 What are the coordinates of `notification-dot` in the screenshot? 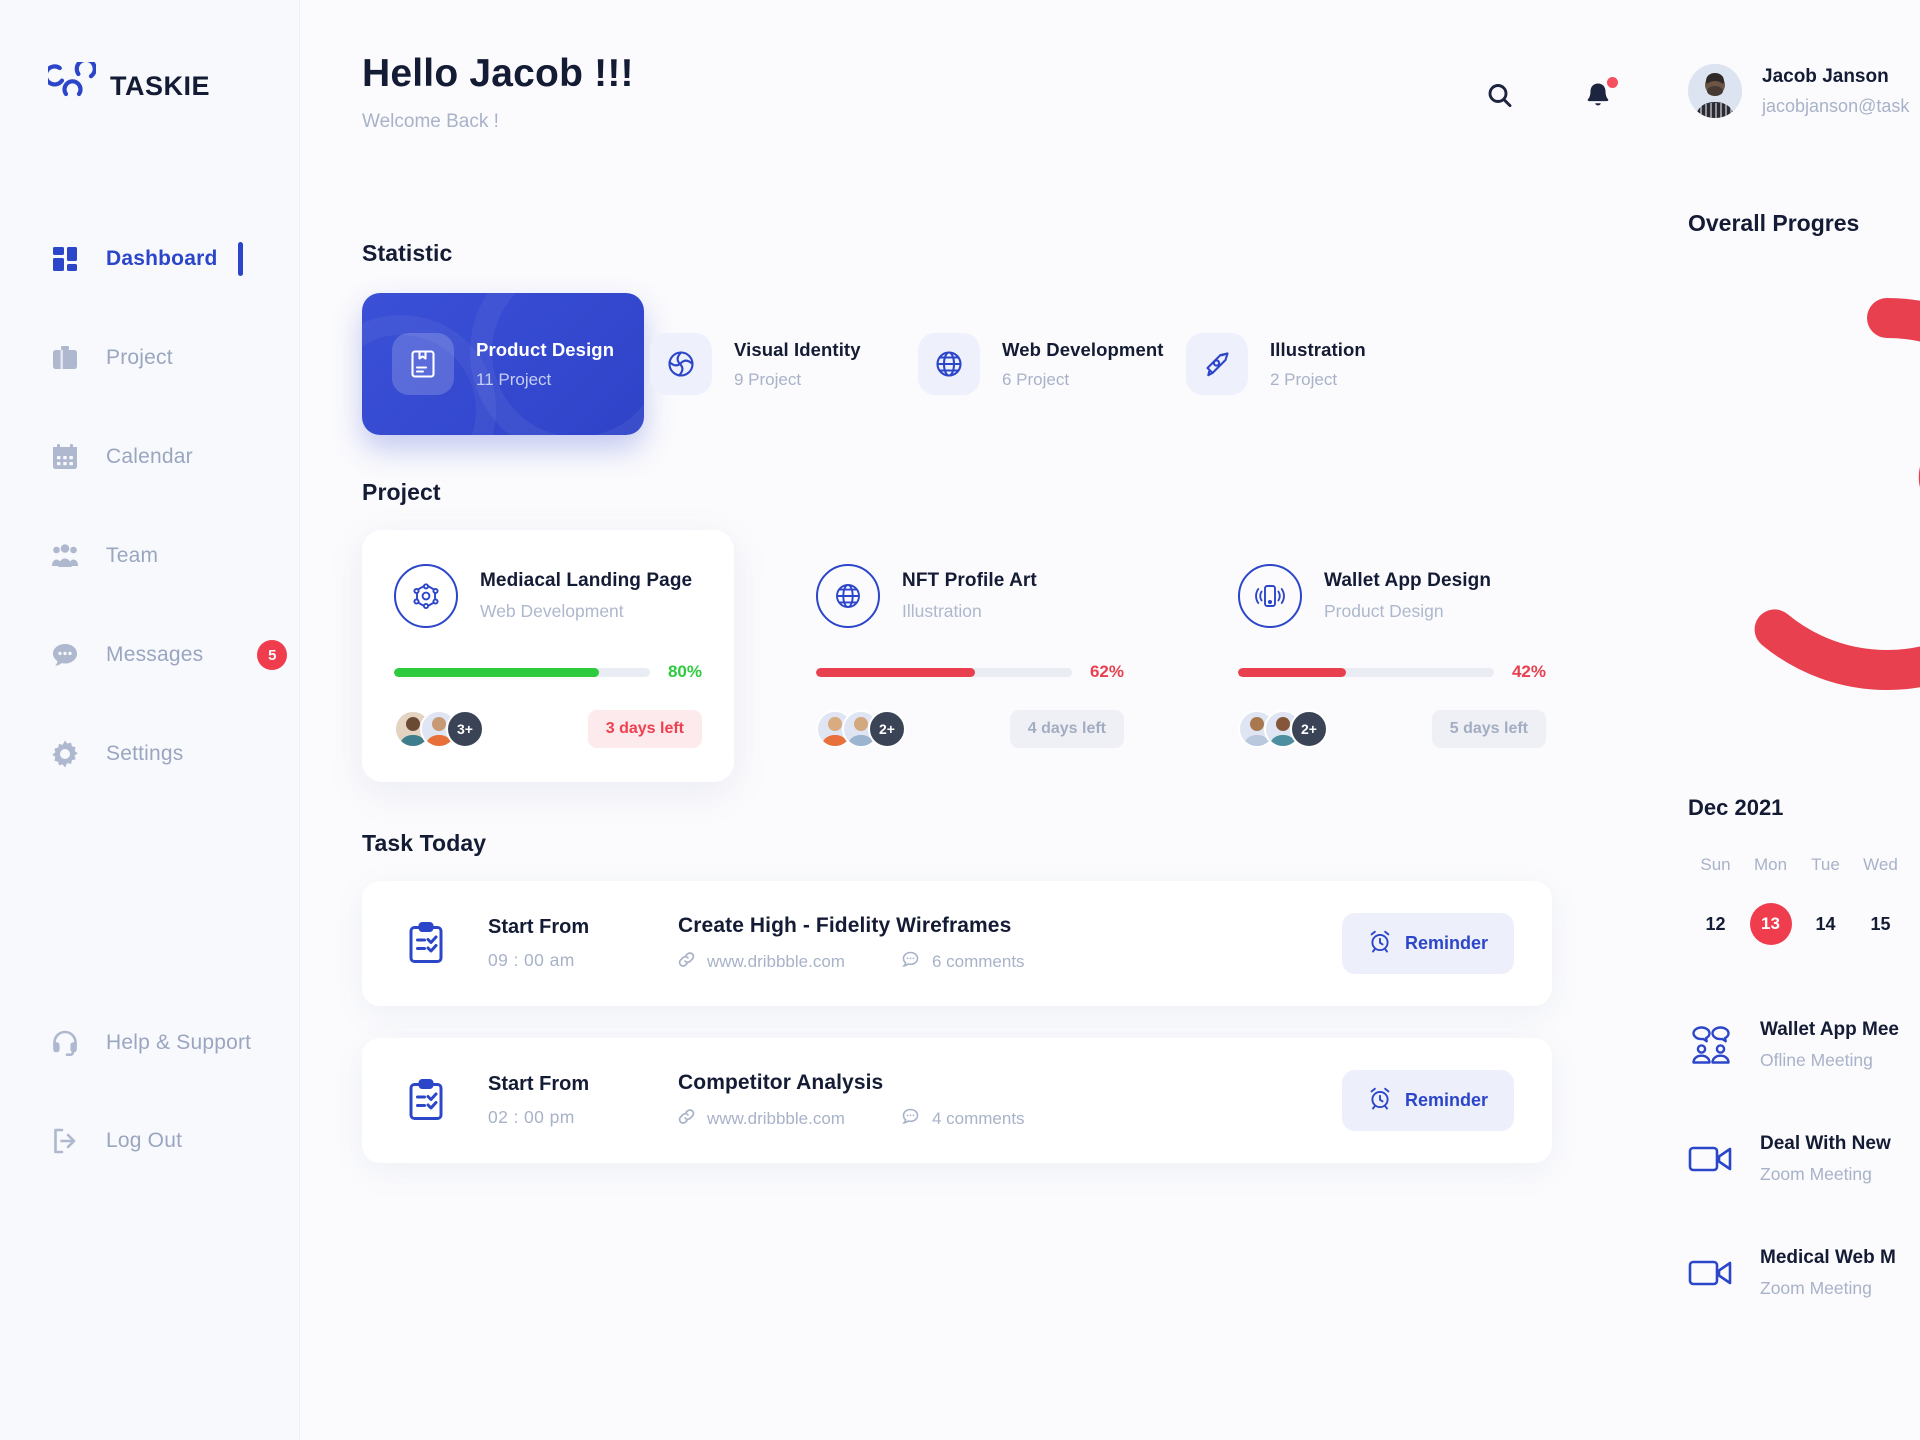 It's located at (1612, 82).